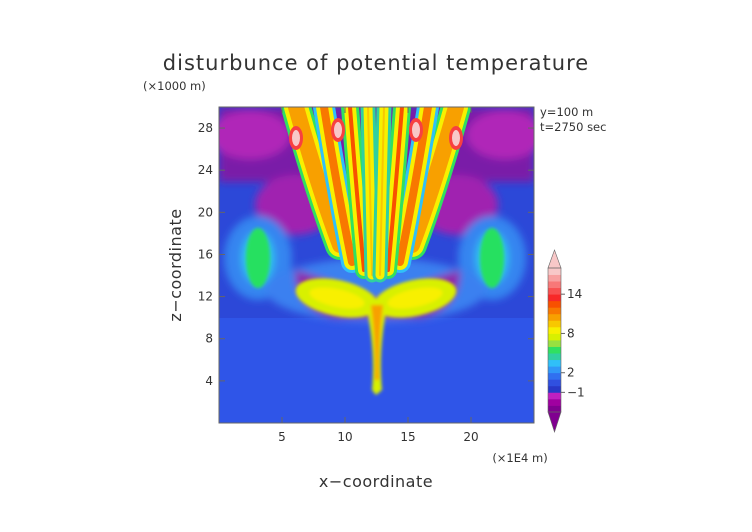 Image resolution: width=752 pixels, height=532 pixels. I want to click on plume-streaks, so click(376, 195).